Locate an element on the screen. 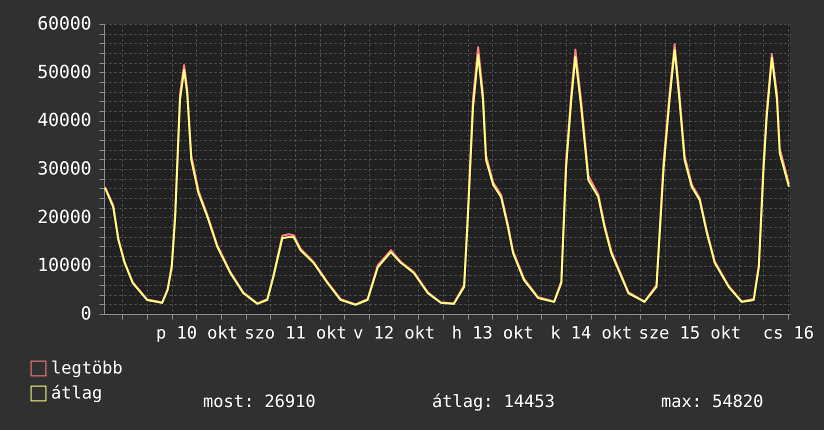  x-tick-label: k 14 okt is located at coordinates (591, 334).